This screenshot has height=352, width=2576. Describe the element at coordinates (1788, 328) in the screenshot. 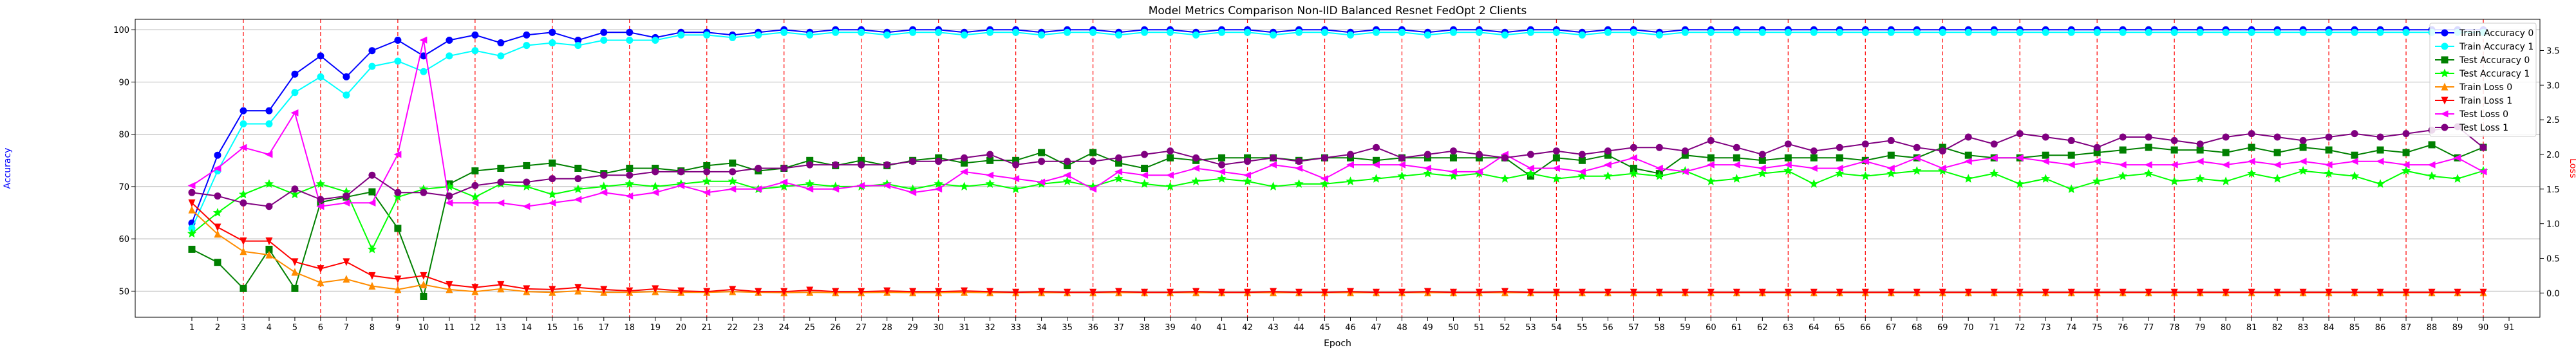

I see `x-tick-label: 63` at that location.